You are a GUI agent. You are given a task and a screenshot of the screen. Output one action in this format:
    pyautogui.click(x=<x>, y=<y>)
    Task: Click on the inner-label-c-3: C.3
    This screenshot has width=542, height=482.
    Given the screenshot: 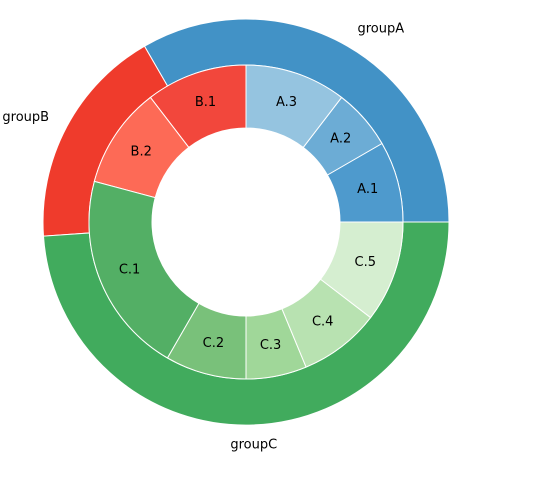 What is the action you would take?
    pyautogui.click(x=270, y=345)
    